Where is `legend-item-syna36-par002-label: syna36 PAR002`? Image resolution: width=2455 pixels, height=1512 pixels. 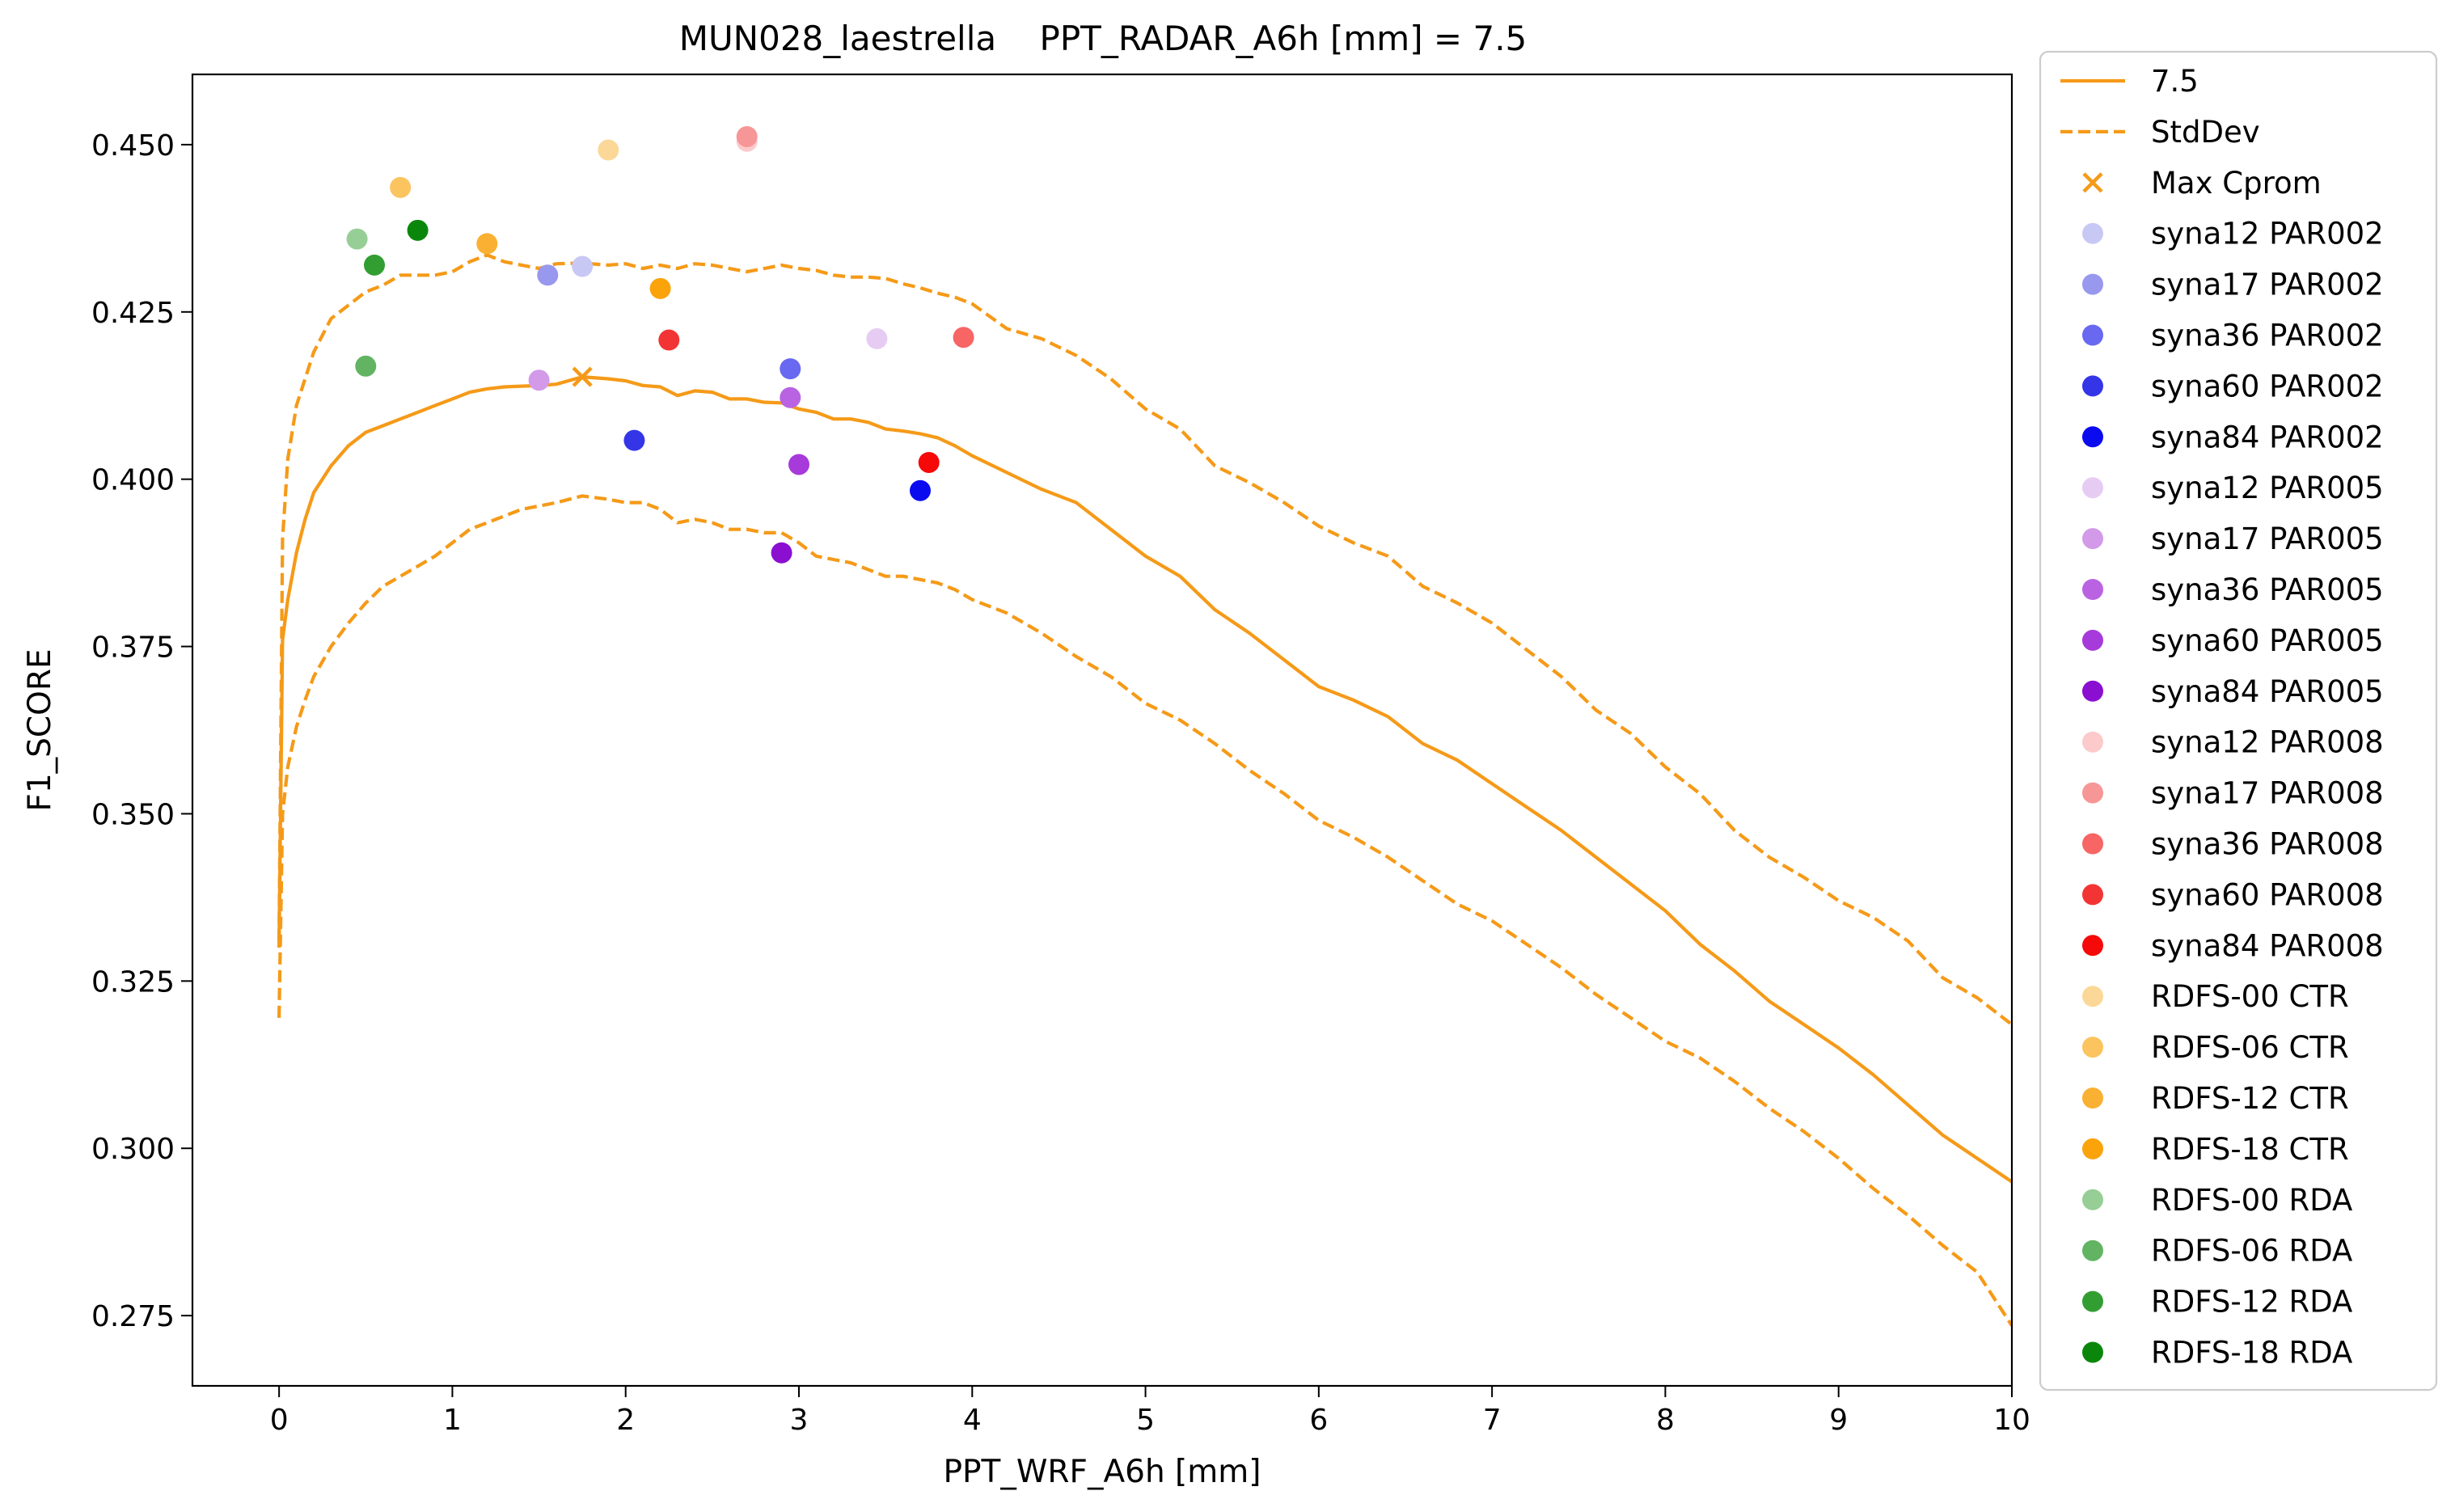 legend-item-syna36-par002-label: syna36 PAR002 is located at coordinates (2267, 336).